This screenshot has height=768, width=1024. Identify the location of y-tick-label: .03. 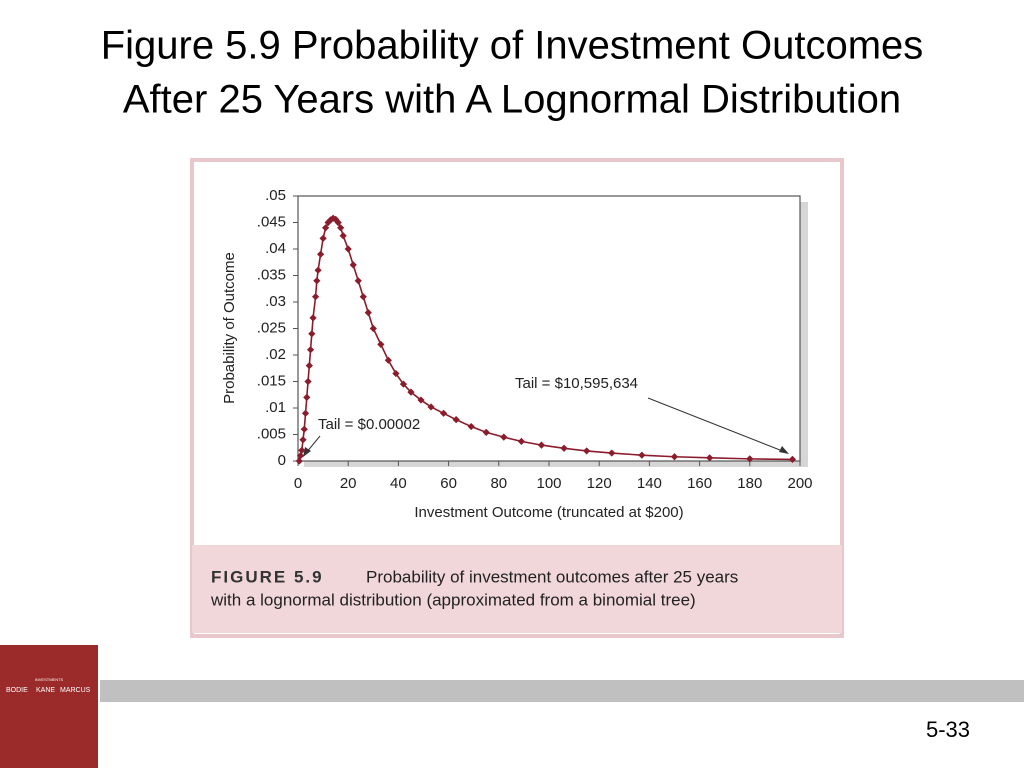
(275, 301).